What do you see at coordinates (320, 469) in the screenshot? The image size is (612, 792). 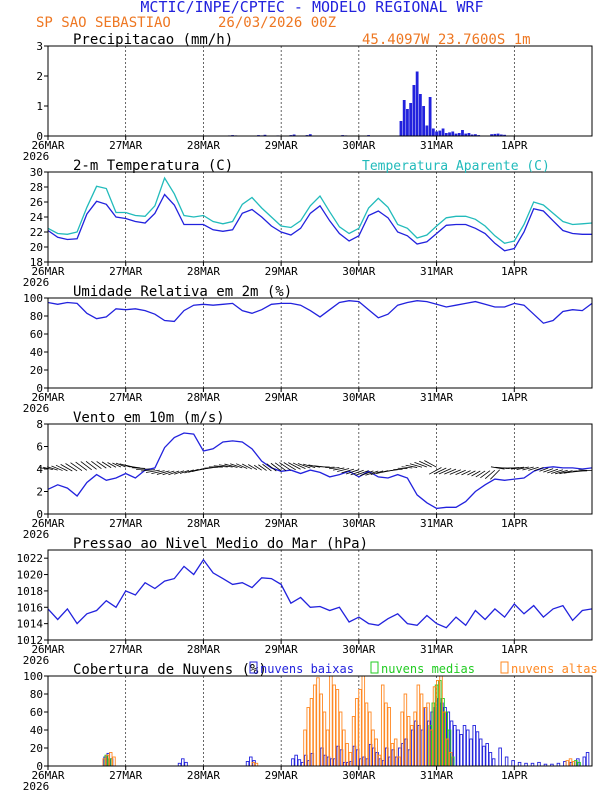 I see `wind-frame` at bounding box center [320, 469].